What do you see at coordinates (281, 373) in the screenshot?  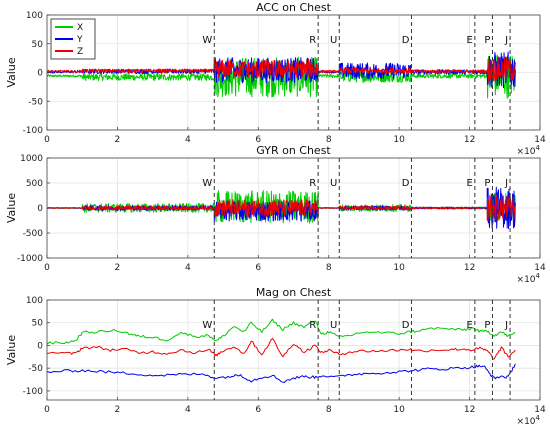 I see `series-line-y` at bounding box center [281, 373].